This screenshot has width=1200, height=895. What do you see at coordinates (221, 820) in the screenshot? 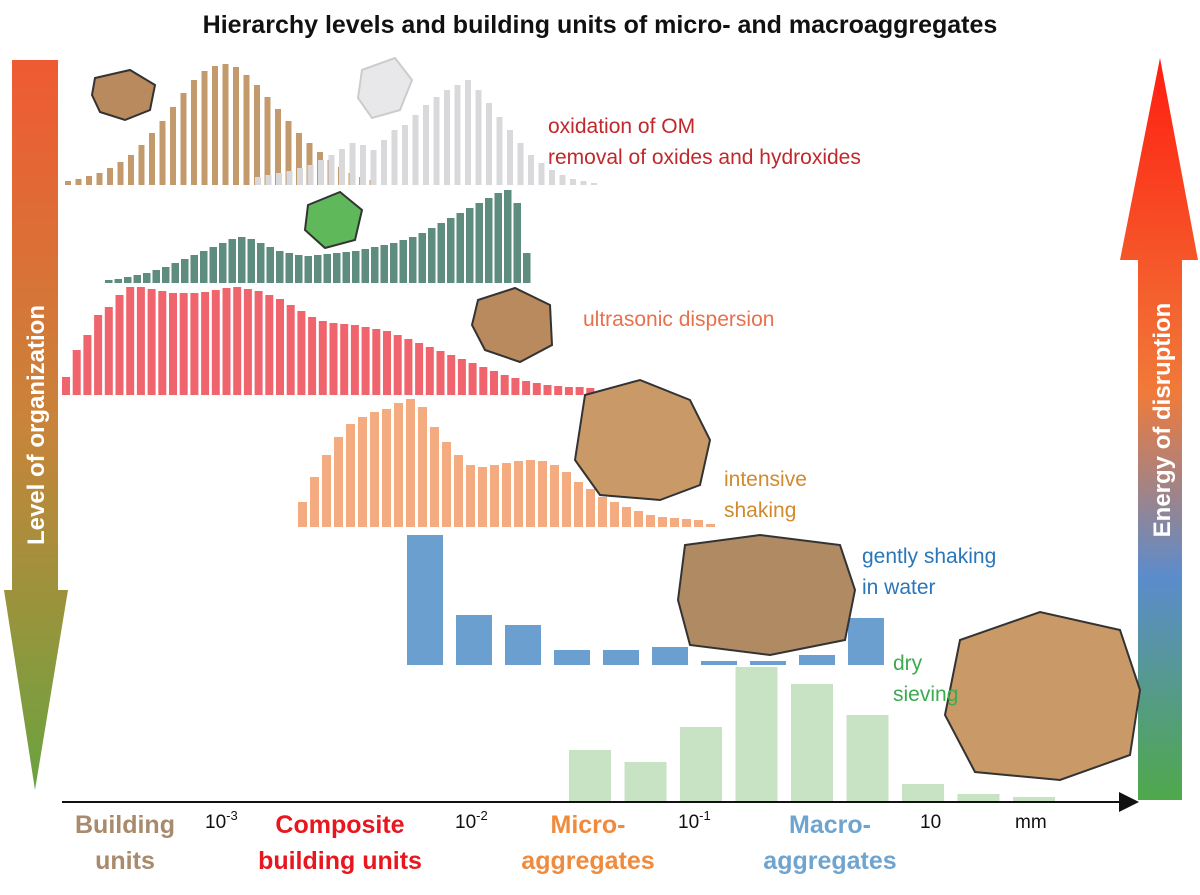
I see `axis-tick-label: 10-3` at bounding box center [221, 820].